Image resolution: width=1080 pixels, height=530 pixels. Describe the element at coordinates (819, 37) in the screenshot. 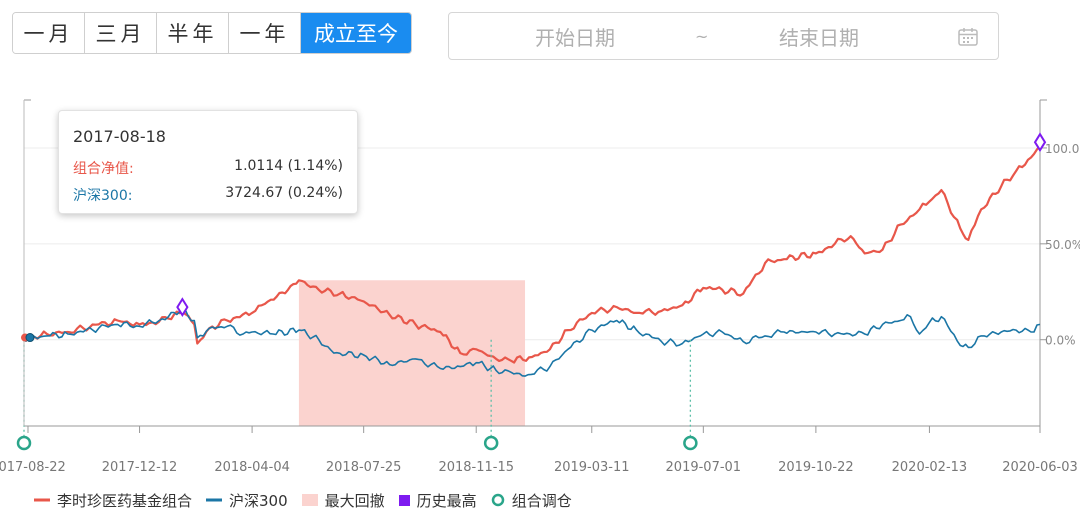

I see `end-date-input: 结束日期` at that location.